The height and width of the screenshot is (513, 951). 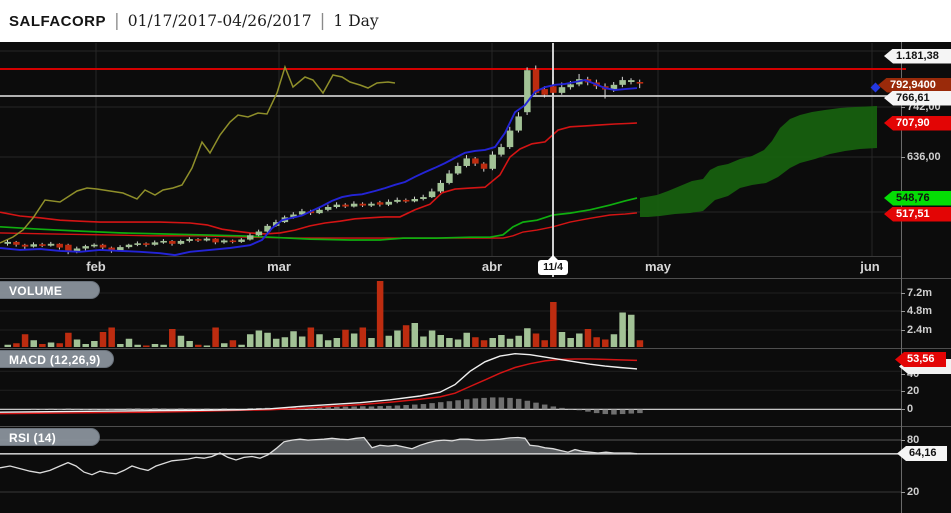 I want to click on rsi-tick-label: 80, so click(x=913, y=440).